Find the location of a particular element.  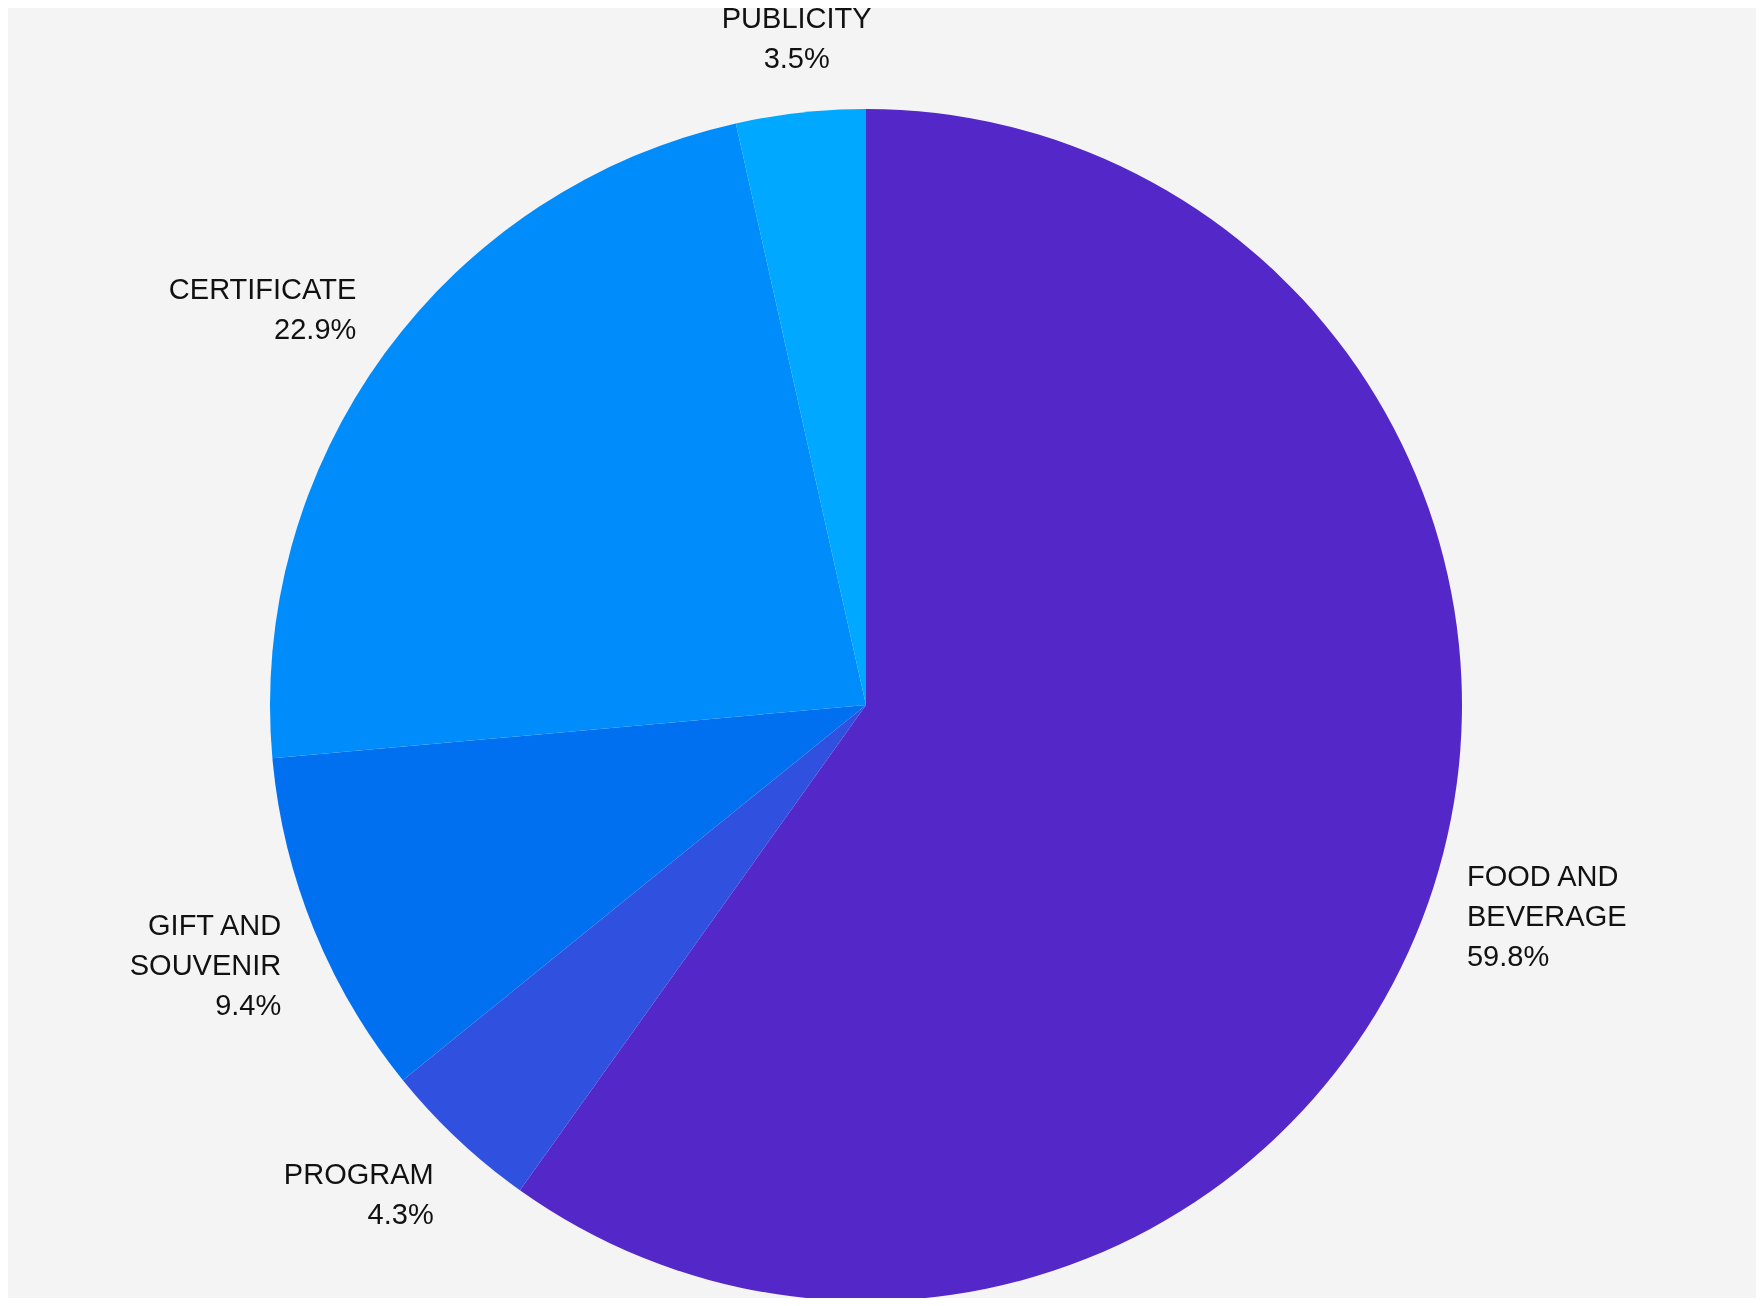

data-label: 4.3% is located at coordinates (400, 1213).